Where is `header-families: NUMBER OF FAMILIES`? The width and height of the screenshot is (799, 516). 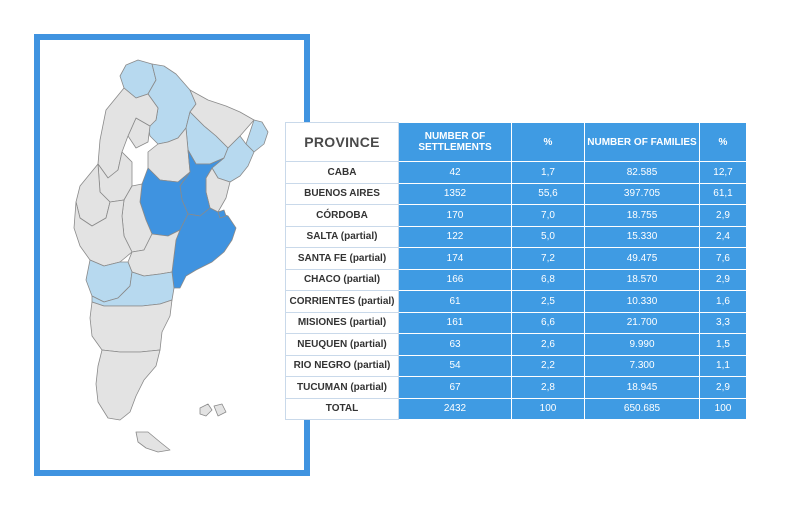
header-families: NUMBER OF FAMILIES is located at coordinates (642, 142).